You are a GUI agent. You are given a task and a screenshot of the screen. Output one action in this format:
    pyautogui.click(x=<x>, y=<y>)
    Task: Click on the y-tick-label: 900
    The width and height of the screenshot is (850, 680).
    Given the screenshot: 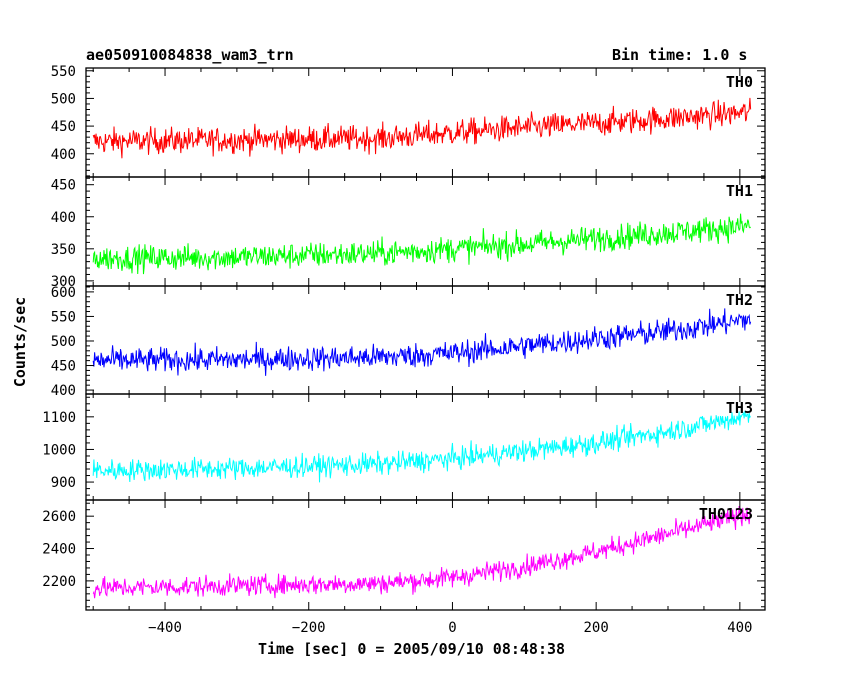 What is the action you would take?
    pyautogui.click(x=63, y=483)
    